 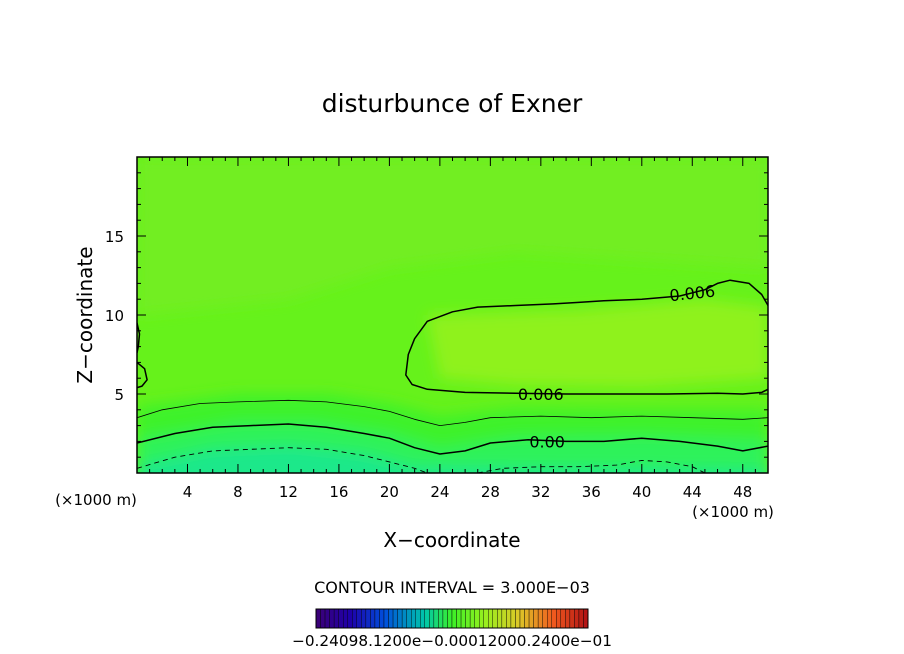 I want to click on colorbar, so click(x=452, y=618).